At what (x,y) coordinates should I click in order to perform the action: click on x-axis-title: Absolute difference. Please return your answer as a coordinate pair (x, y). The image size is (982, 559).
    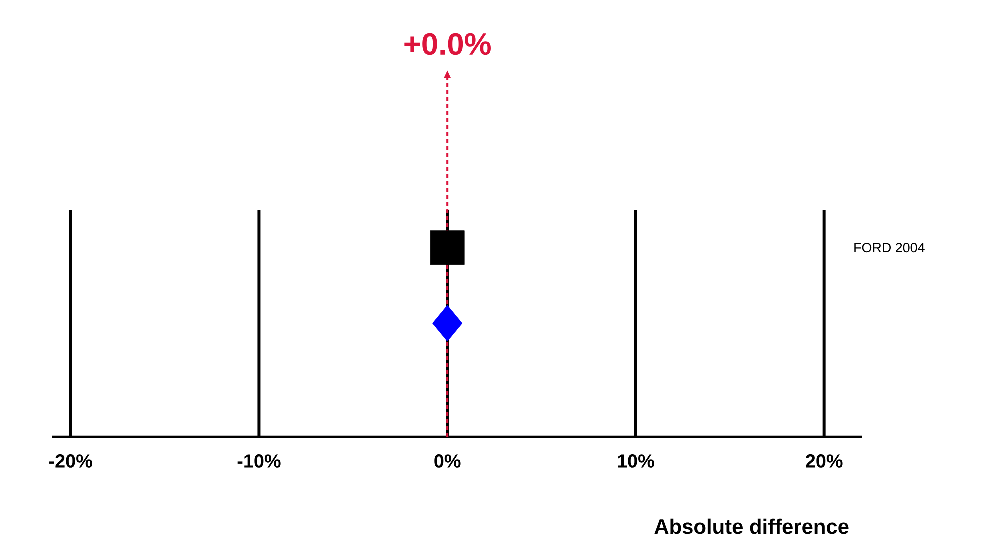
    Looking at the image, I should click on (751, 526).